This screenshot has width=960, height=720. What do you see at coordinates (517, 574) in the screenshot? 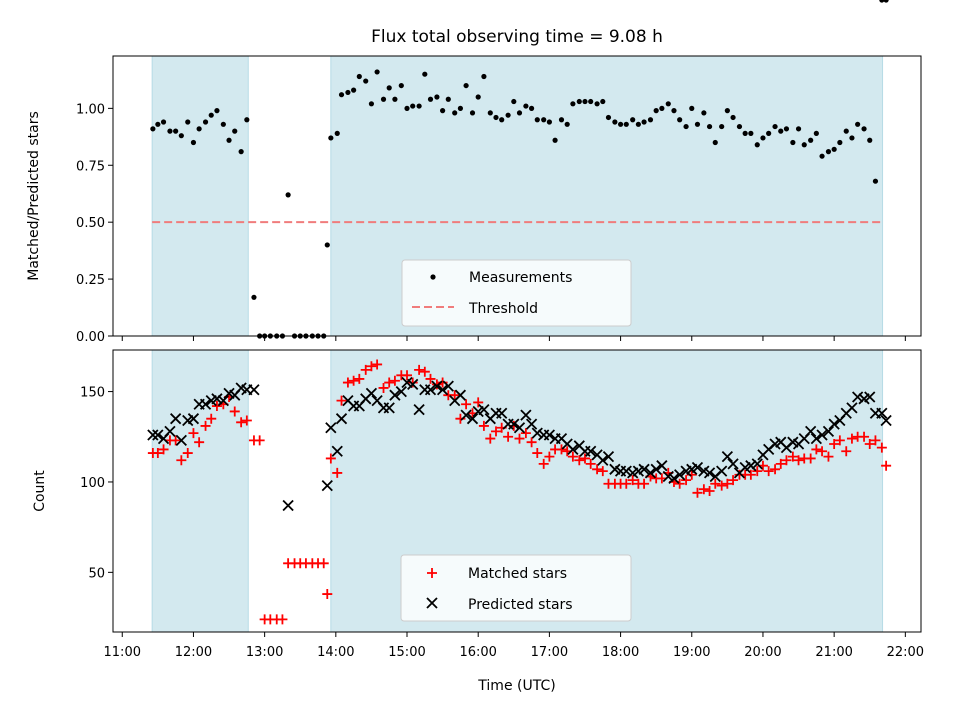
I see `legend-matched-label: Matched stars` at bounding box center [517, 574].